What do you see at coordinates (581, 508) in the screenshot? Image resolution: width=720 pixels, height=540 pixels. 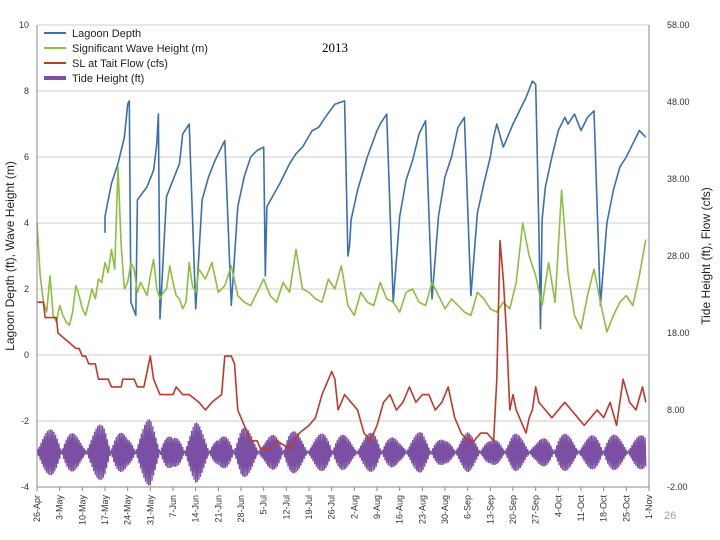 I see `x-tick-label: 11-Oct` at bounding box center [581, 508].